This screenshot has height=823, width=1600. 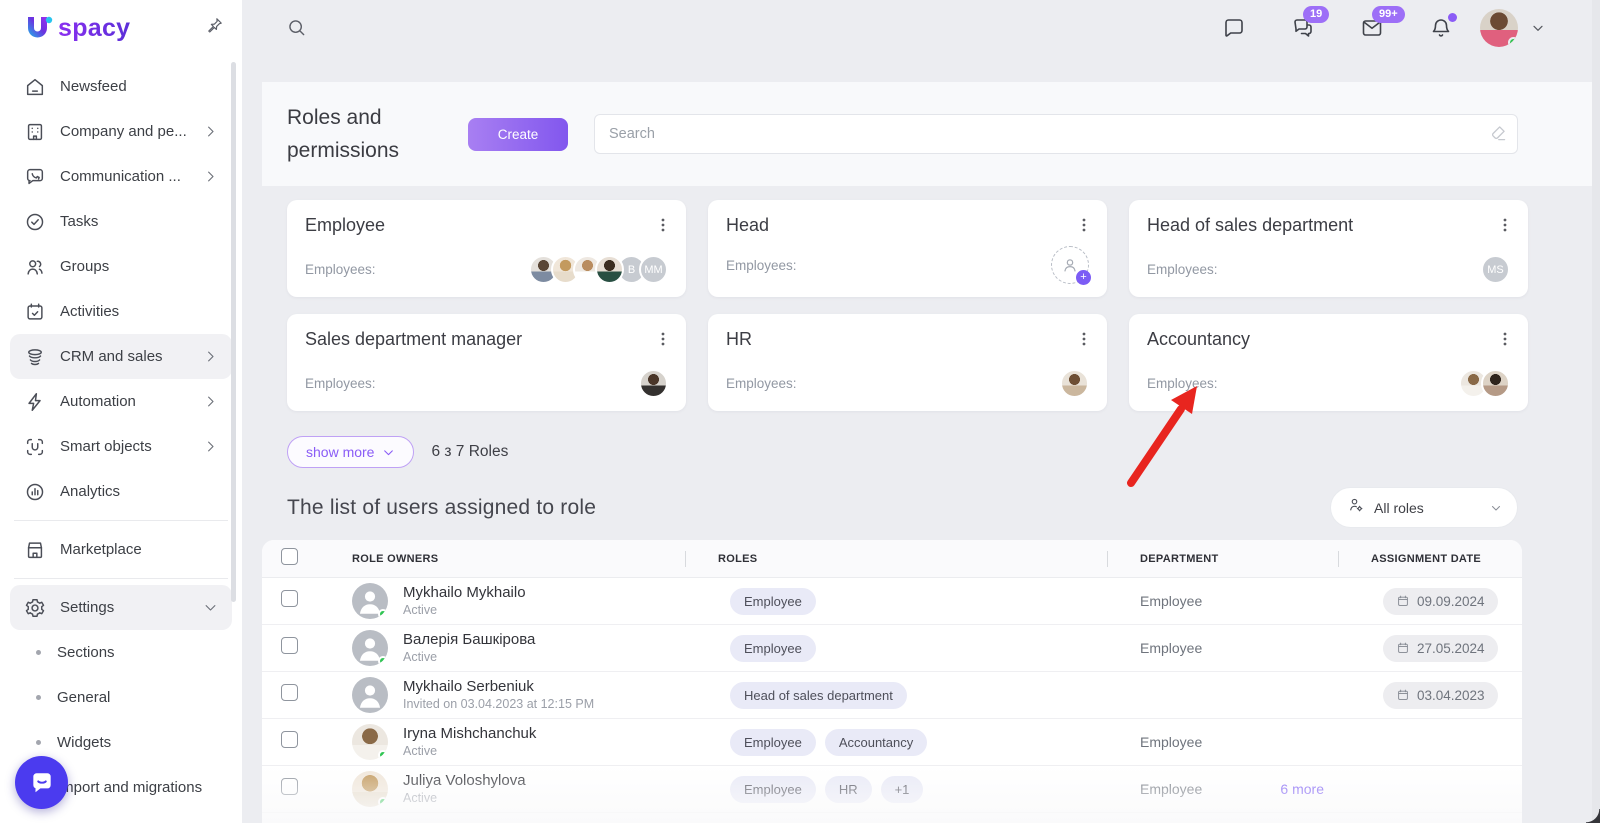 I want to click on sidebar-item-marketplace: Marketplace, so click(x=121, y=549).